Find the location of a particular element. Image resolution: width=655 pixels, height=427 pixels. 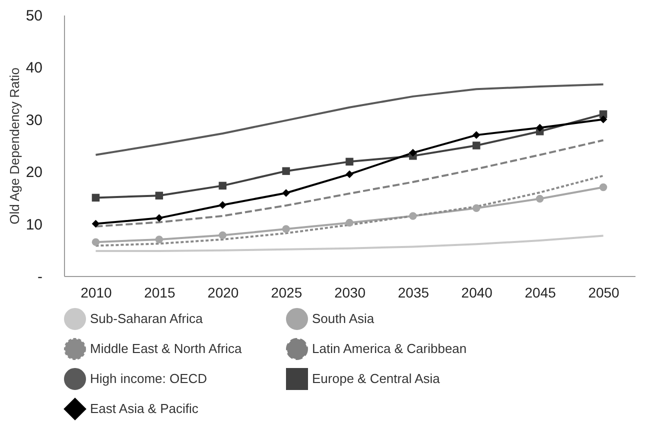

x-tick-label: 2020 is located at coordinates (223, 292).